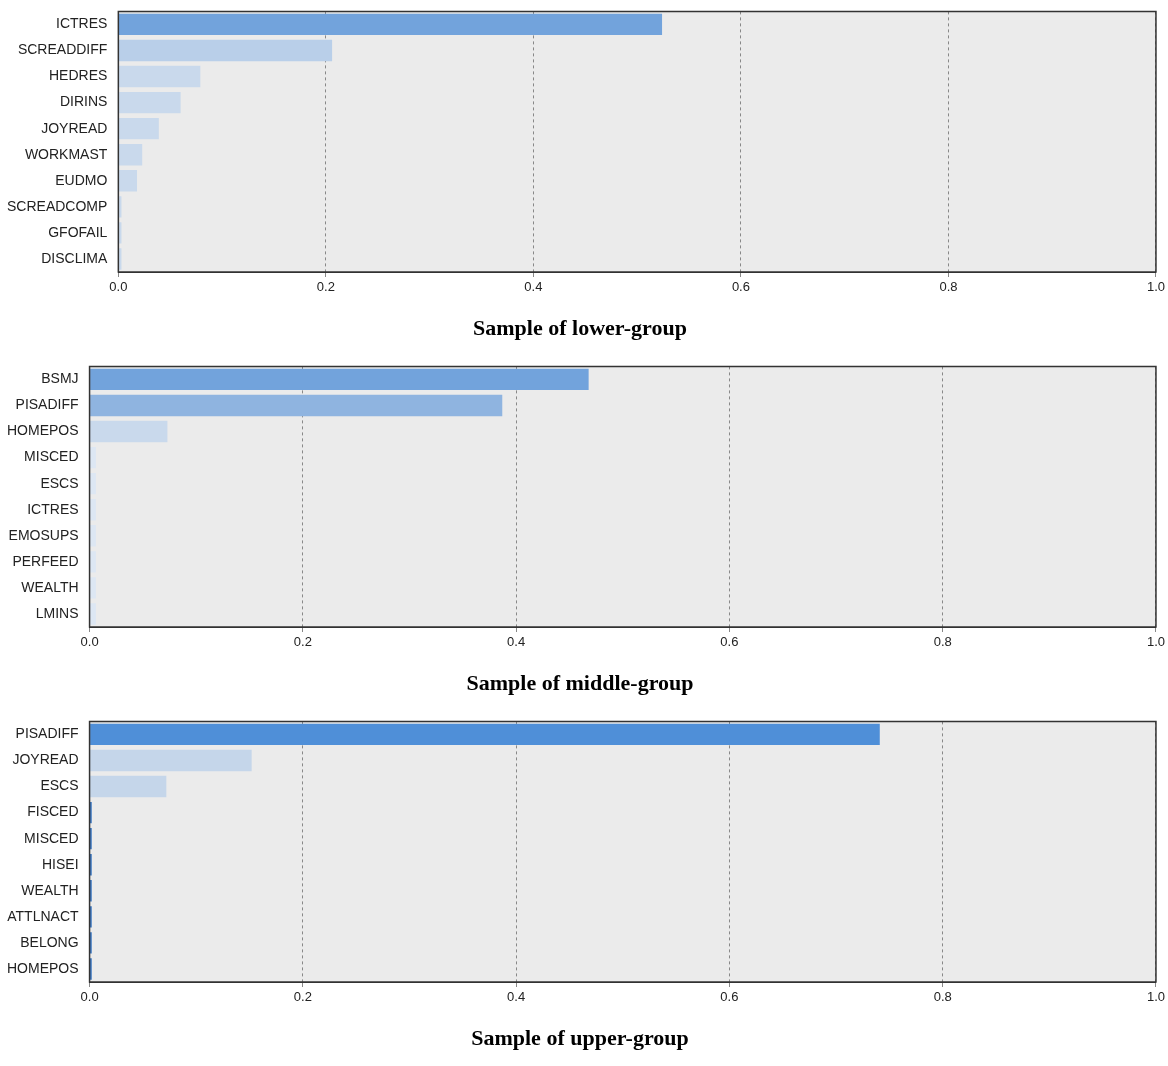  What do you see at coordinates (43, 534) in the screenshot?
I see `y-tick-label: EMOSUPS` at bounding box center [43, 534].